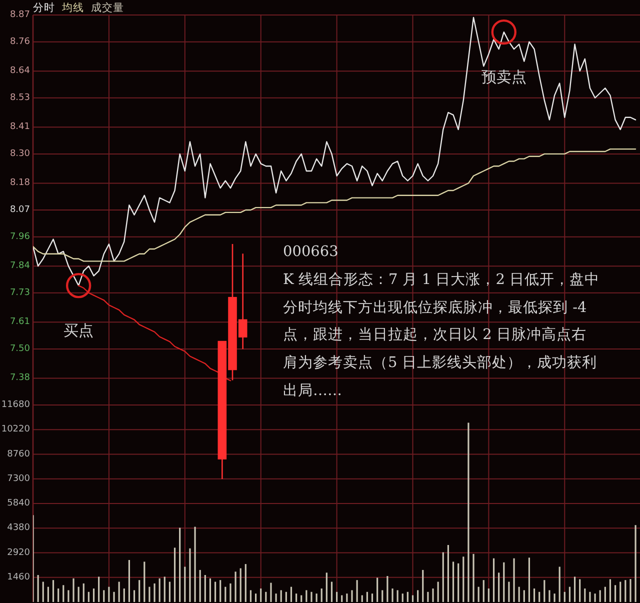 The height and width of the screenshot is (603, 640). What do you see at coordinates (18, 577) in the screenshot?
I see `y-tick-label: 1460` at bounding box center [18, 577].